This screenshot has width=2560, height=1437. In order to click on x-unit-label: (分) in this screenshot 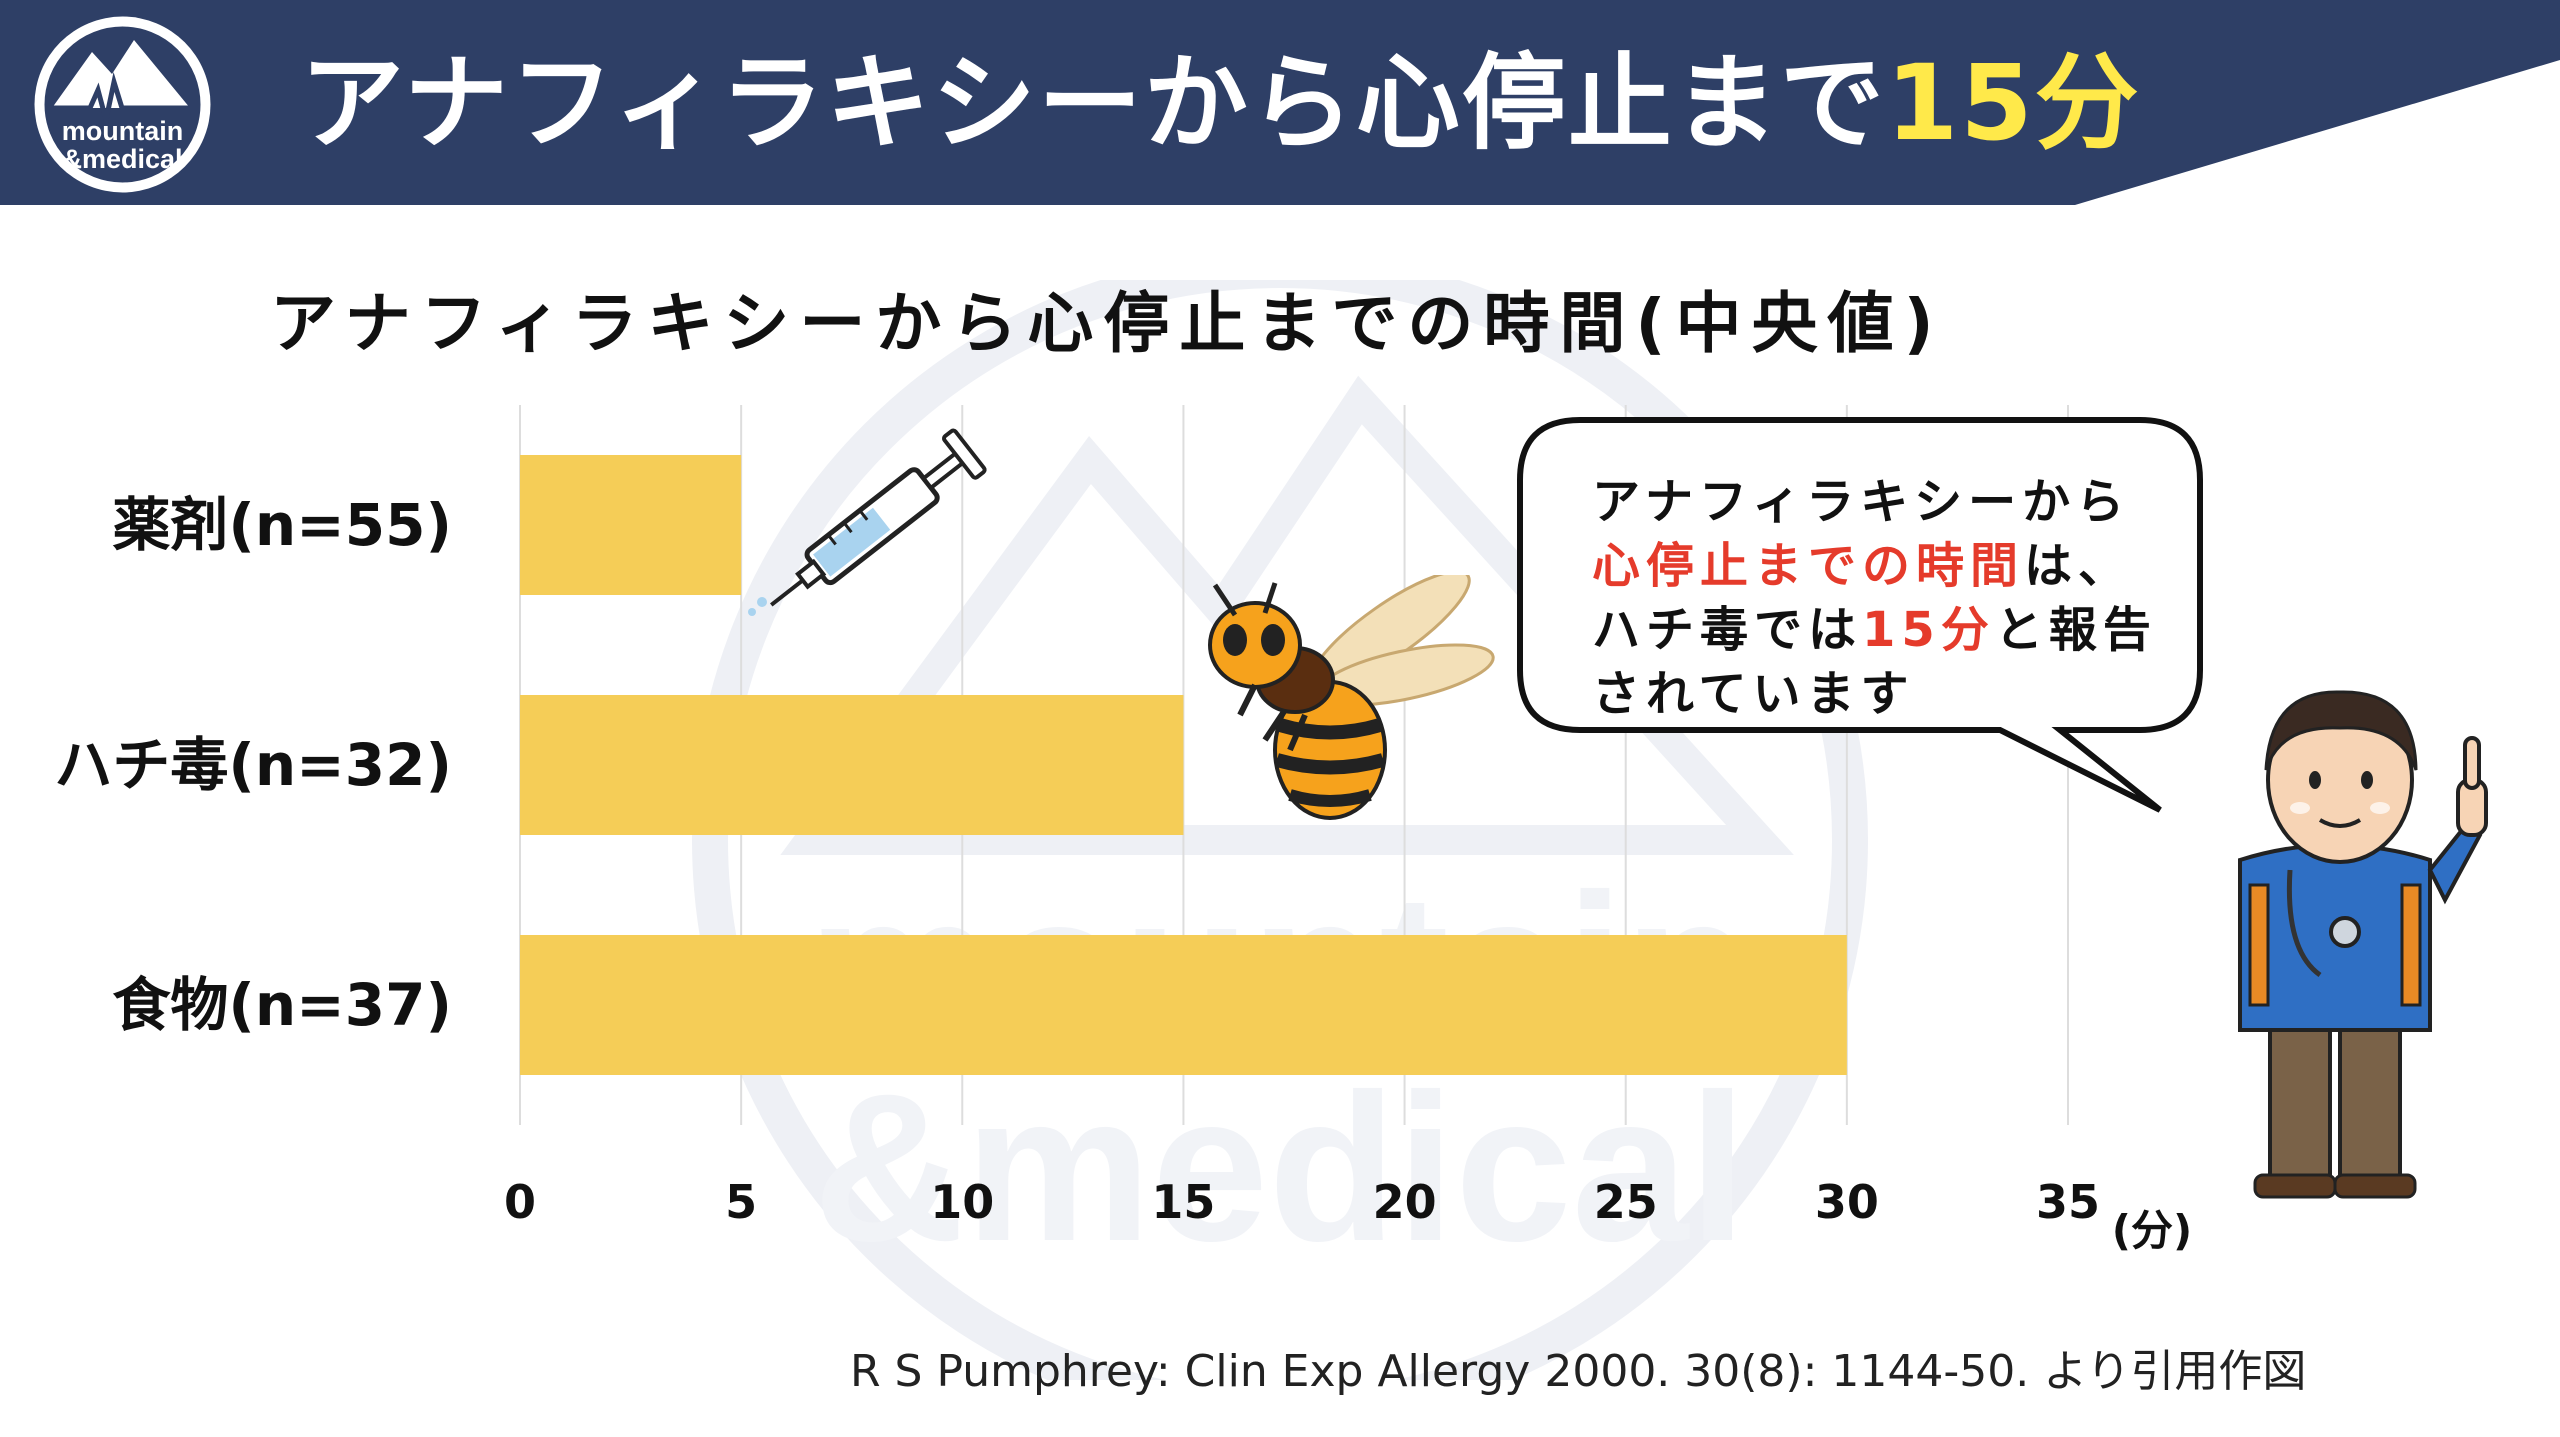, I will do `click(2152, 1230)`.